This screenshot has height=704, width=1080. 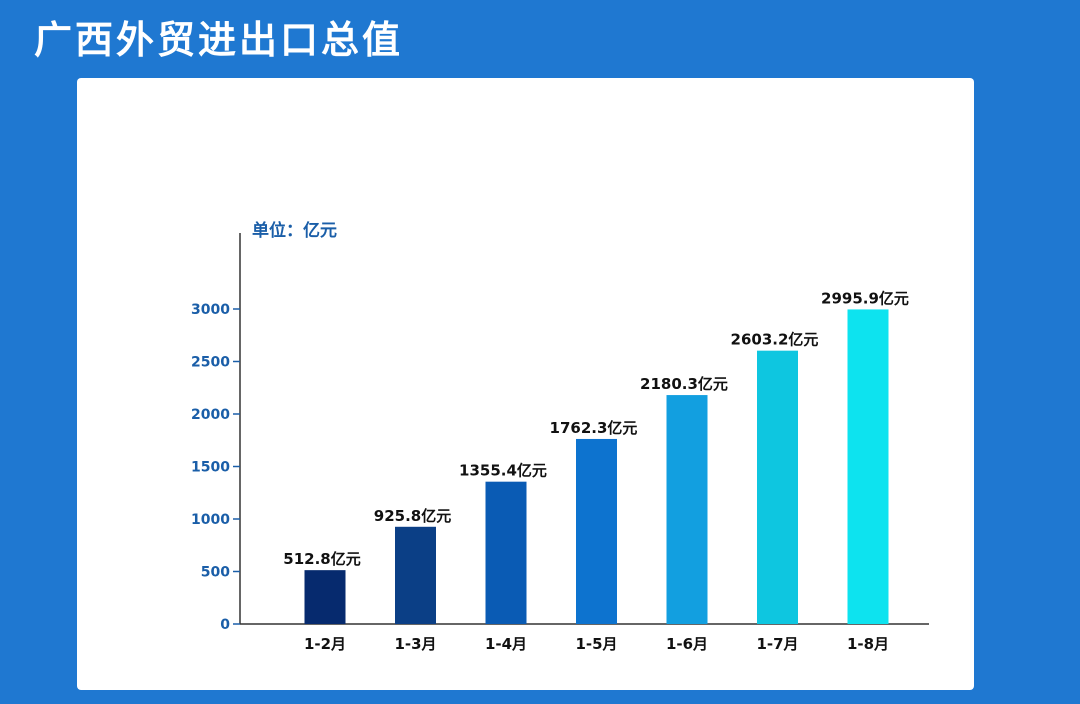 What do you see at coordinates (594, 428) in the screenshot?
I see `data-label: 1762.3亿元` at bounding box center [594, 428].